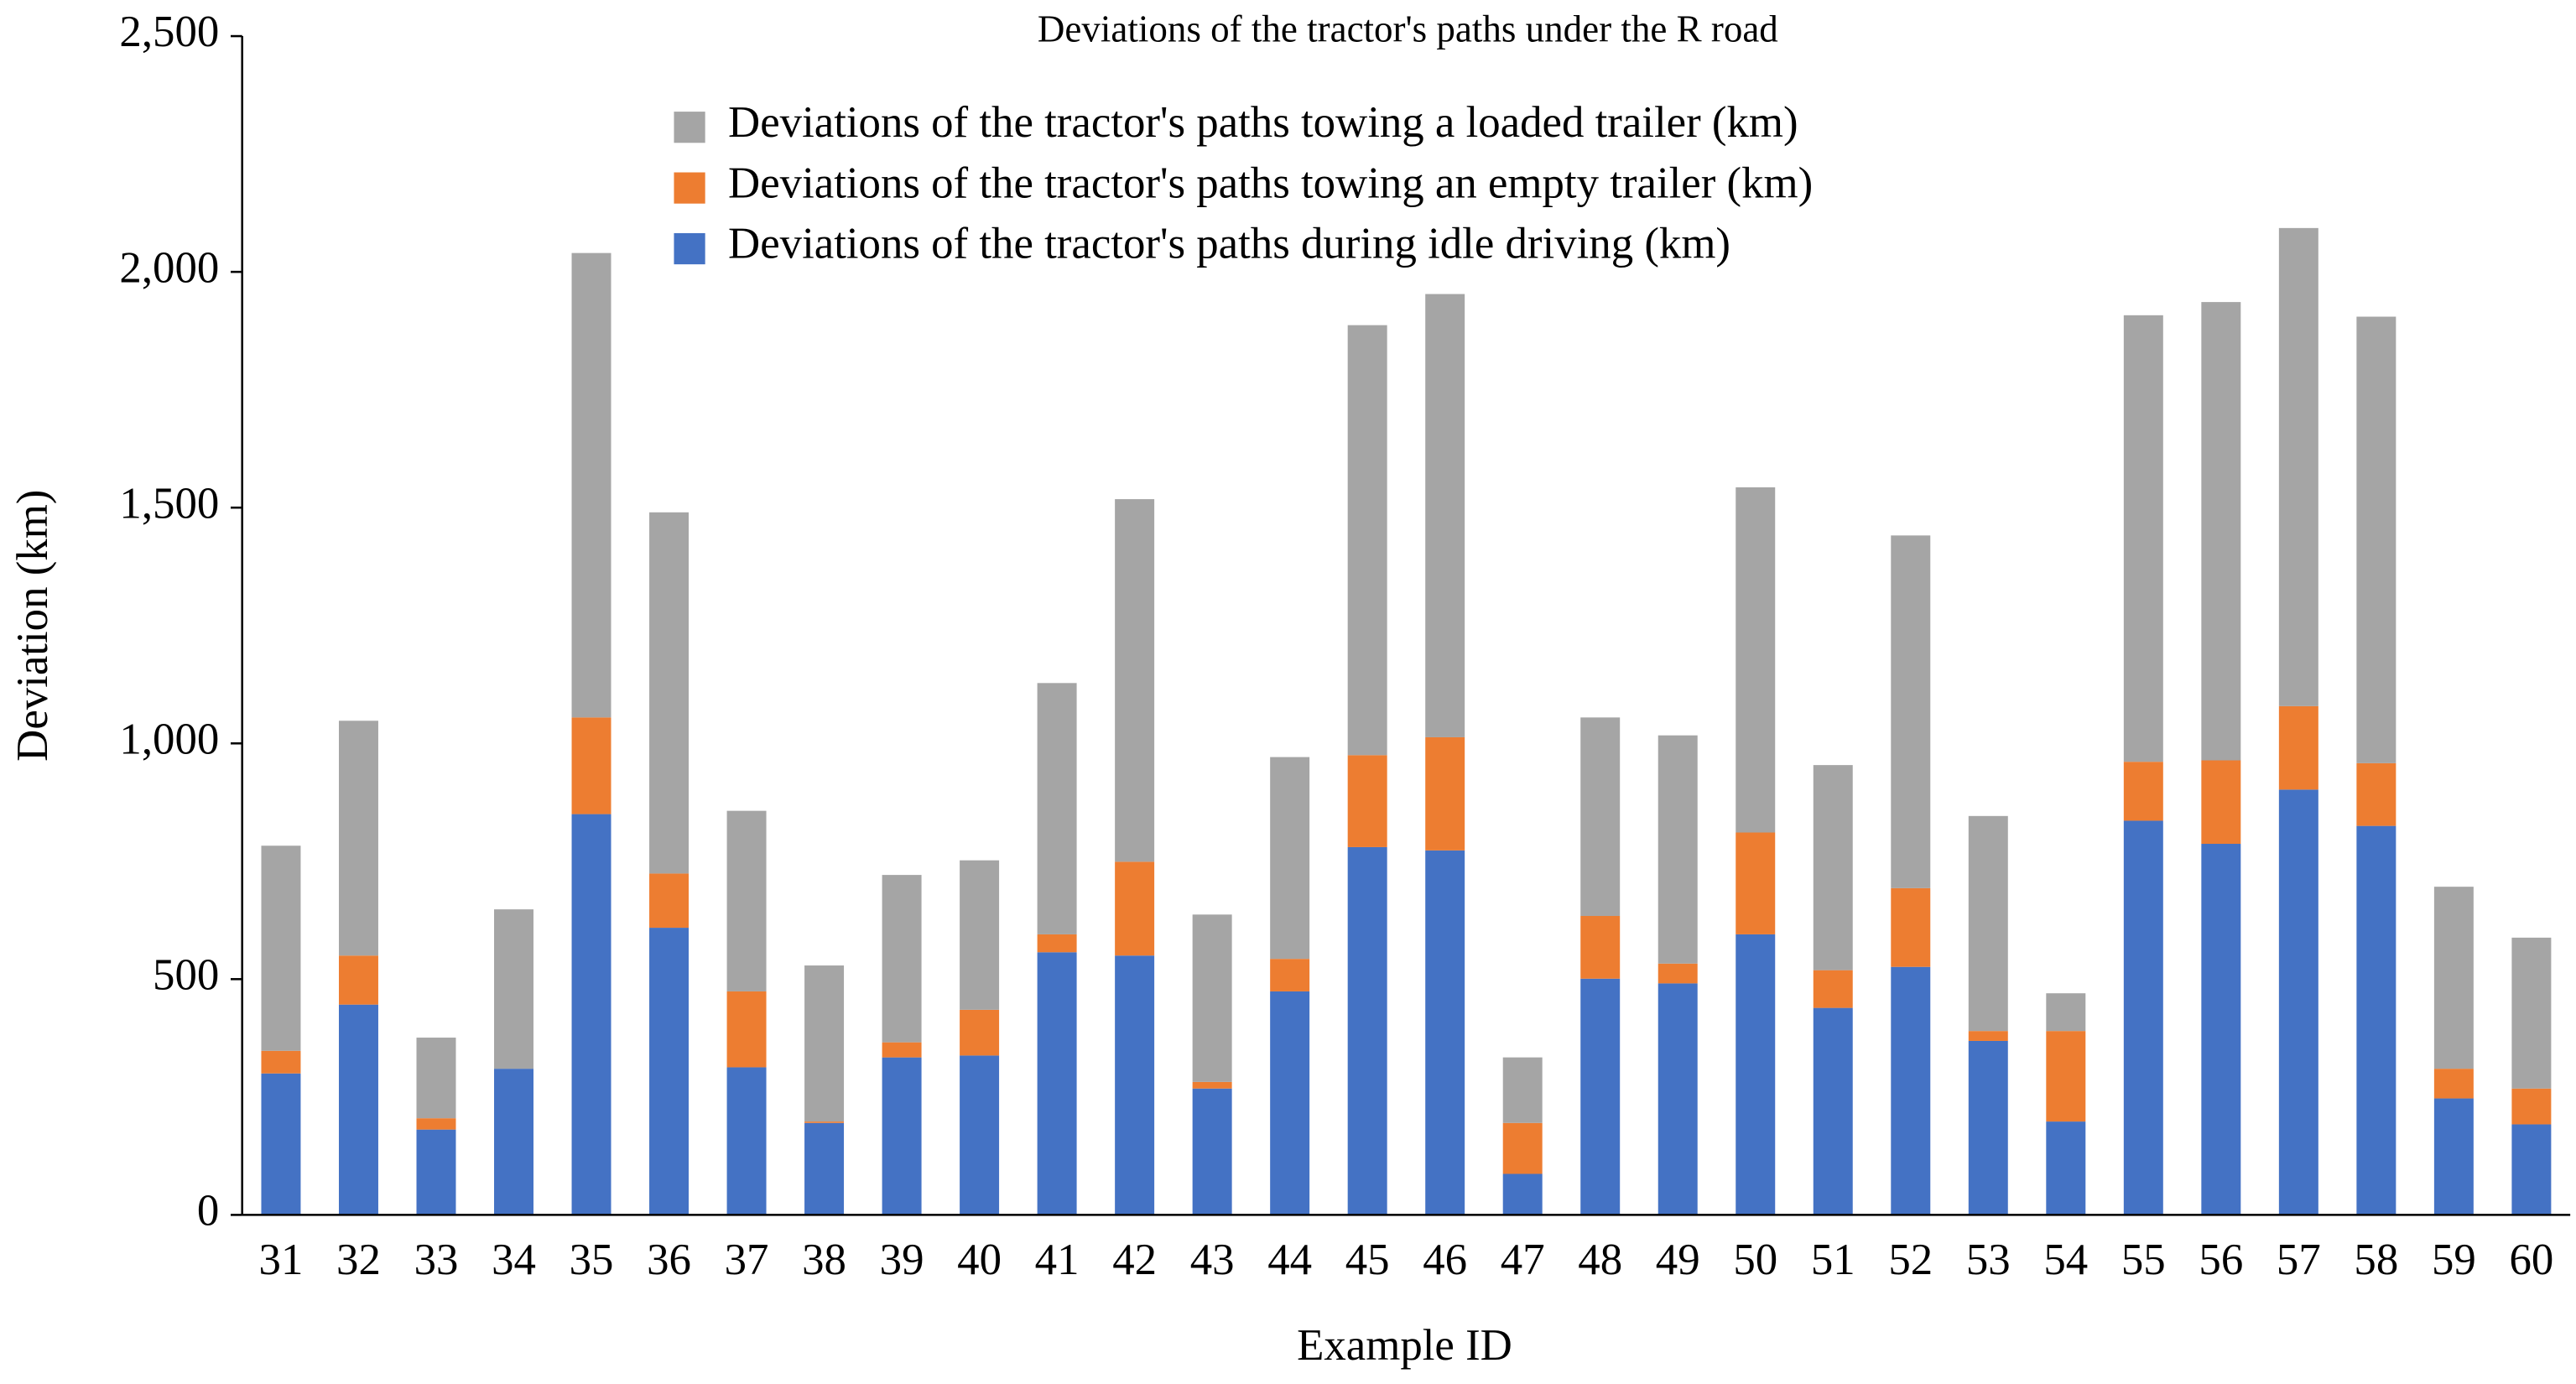  What do you see at coordinates (2454, 1260) in the screenshot?
I see `x-tick-label: 59` at bounding box center [2454, 1260].